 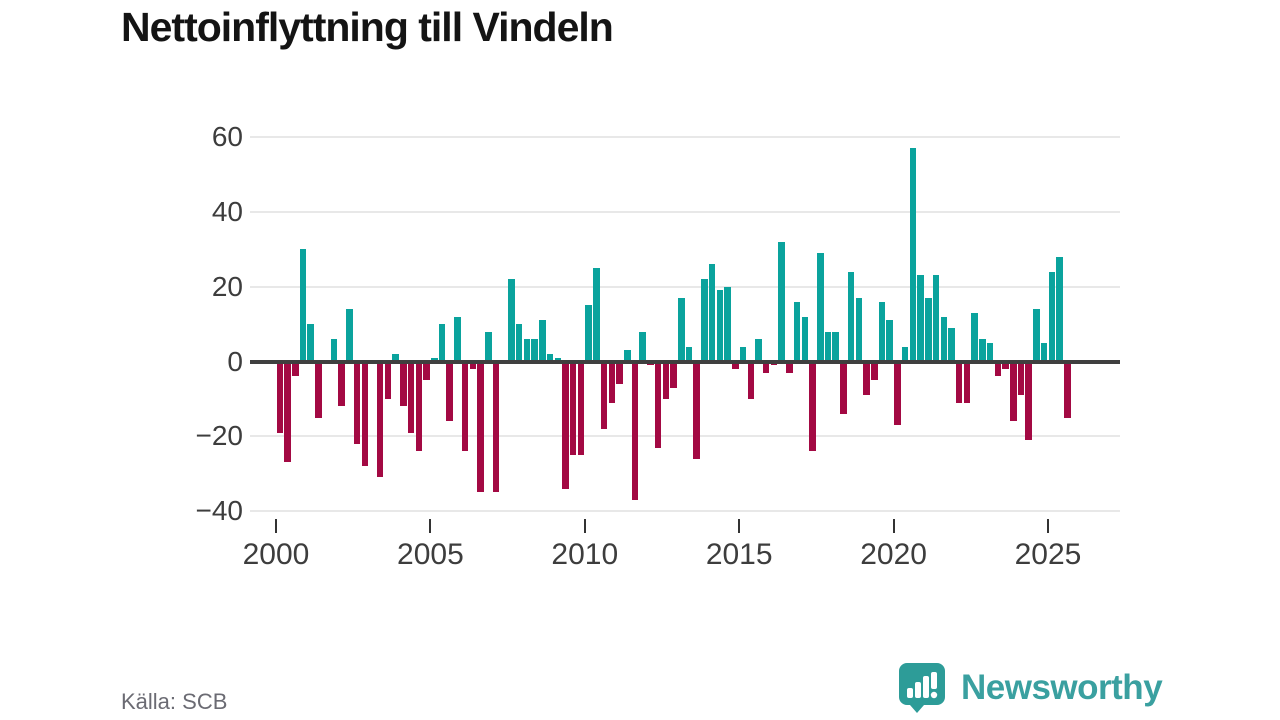 I want to click on x-axis-tick-2025, so click(x=1048, y=526).